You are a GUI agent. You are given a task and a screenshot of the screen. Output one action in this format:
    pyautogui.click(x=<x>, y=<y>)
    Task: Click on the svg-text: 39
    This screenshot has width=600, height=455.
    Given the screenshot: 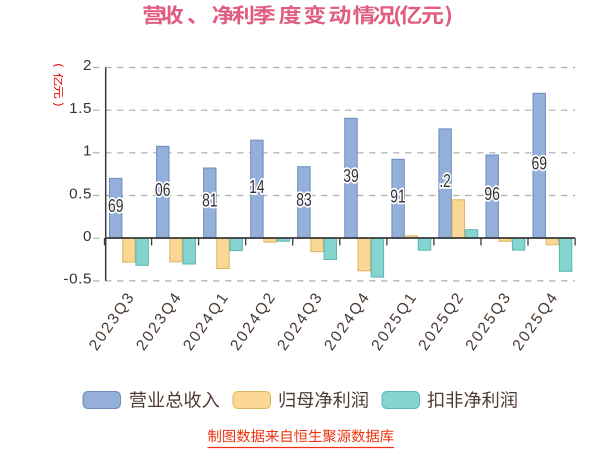 What is the action you would take?
    pyautogui.click(x=350, y=176)
    